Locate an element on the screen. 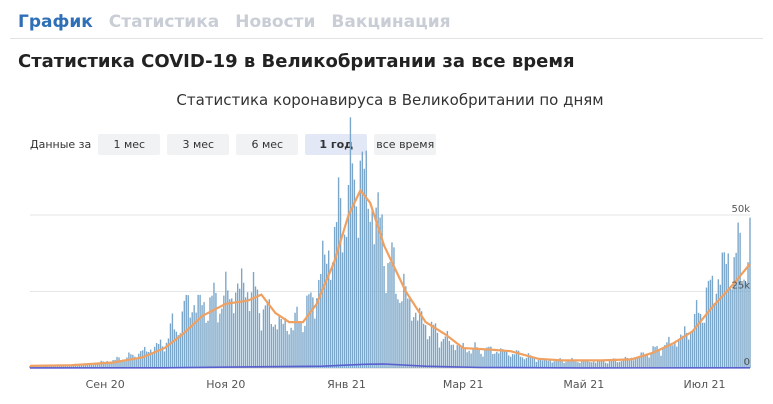 This screenshot has width=773, height=404. range-3-months-button: 3 мес is located at coordinates (198, 144).